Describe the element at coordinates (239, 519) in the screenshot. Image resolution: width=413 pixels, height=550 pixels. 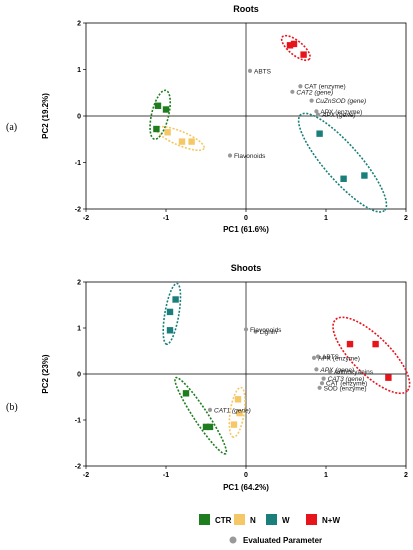
I see `legend-swatch-n` at that location.